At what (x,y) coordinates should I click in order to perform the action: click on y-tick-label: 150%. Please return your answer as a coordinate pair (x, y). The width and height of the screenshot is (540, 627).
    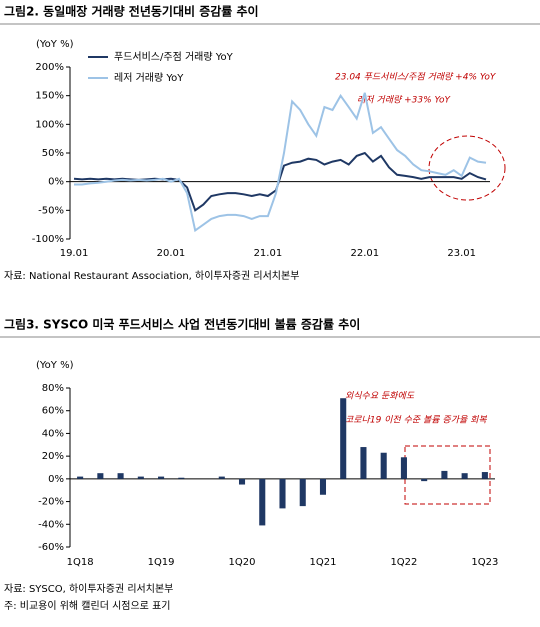
    Looking at the image, I should click on (49, 96).